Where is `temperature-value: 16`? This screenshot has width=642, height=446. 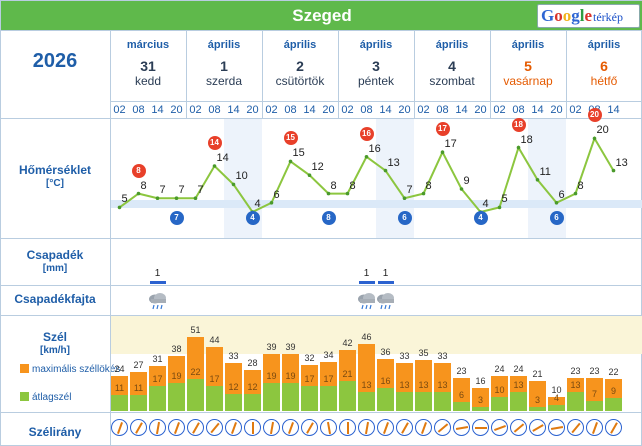 temperature-value: 16 is located at coordinates (374, 148).